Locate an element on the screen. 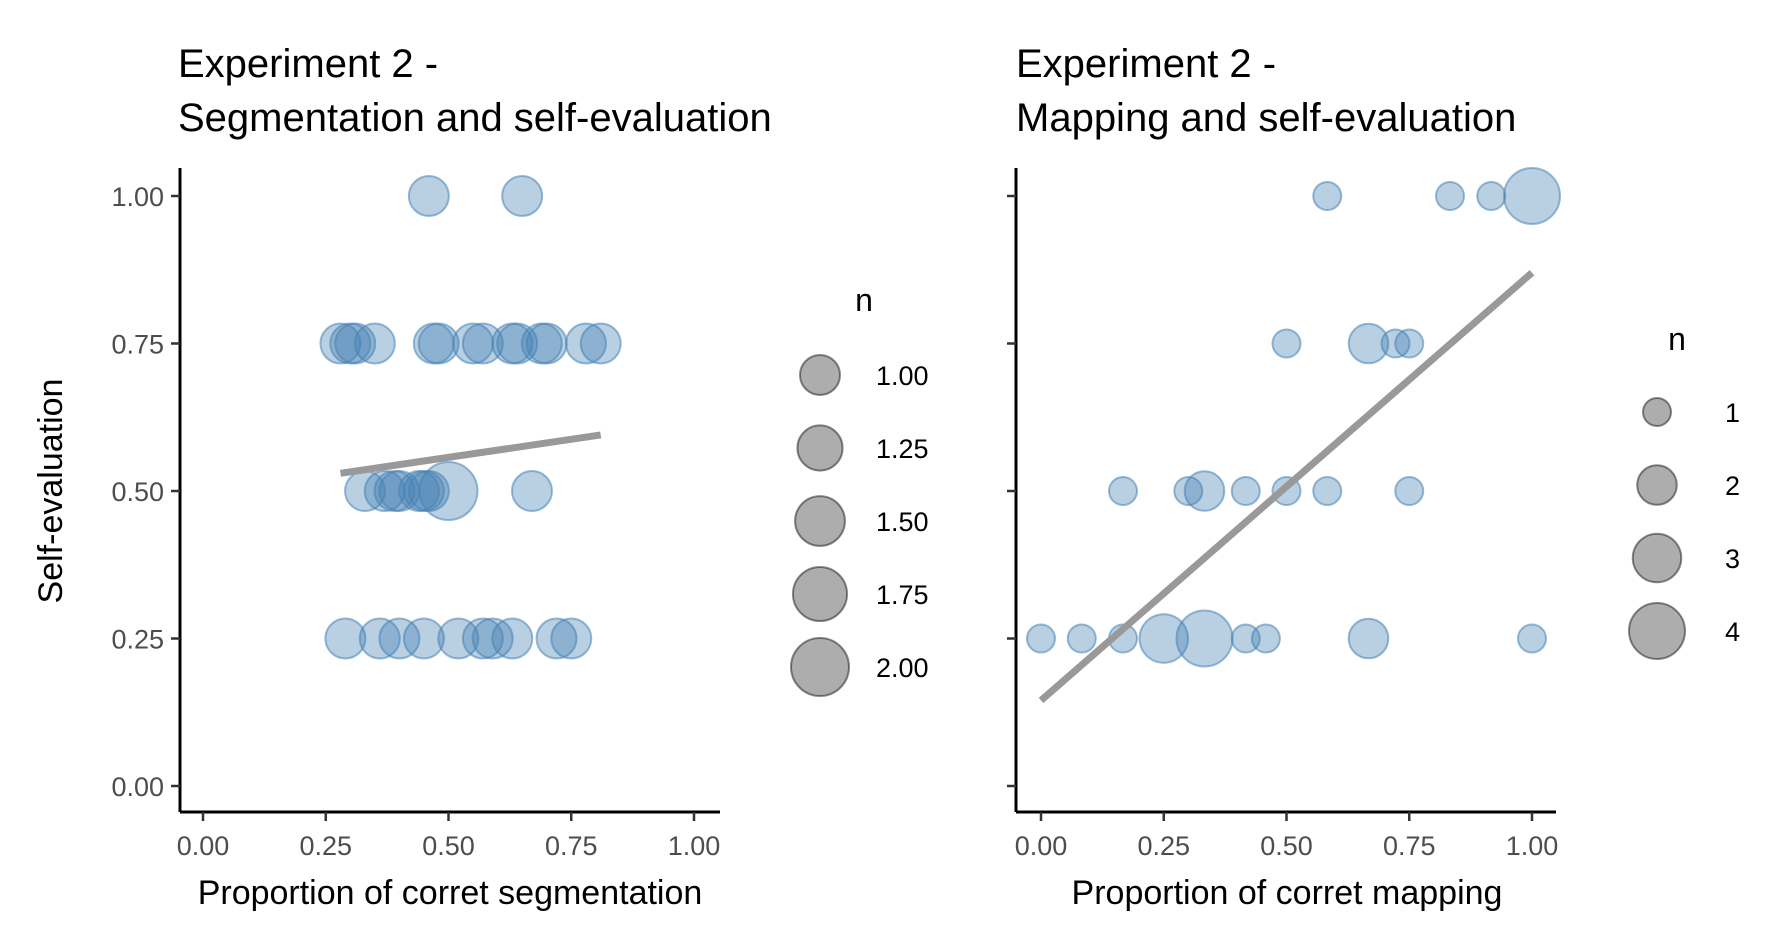  legend: n 1 2 3 4 is located at coordinates (1684, 490).